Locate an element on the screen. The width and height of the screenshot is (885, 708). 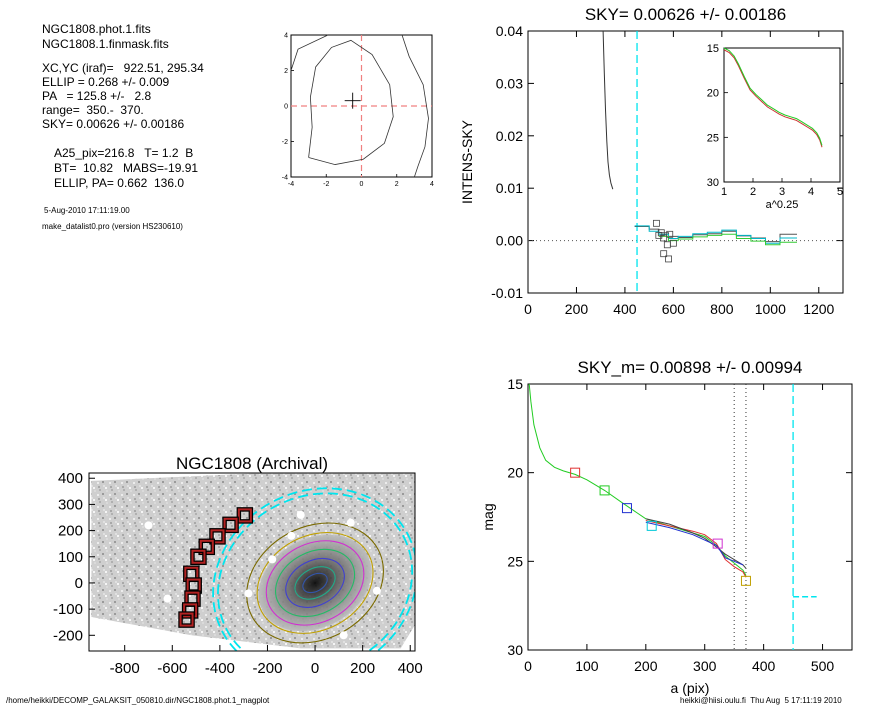
sky-annulus-ellipse is located at coordinates (313, 569).